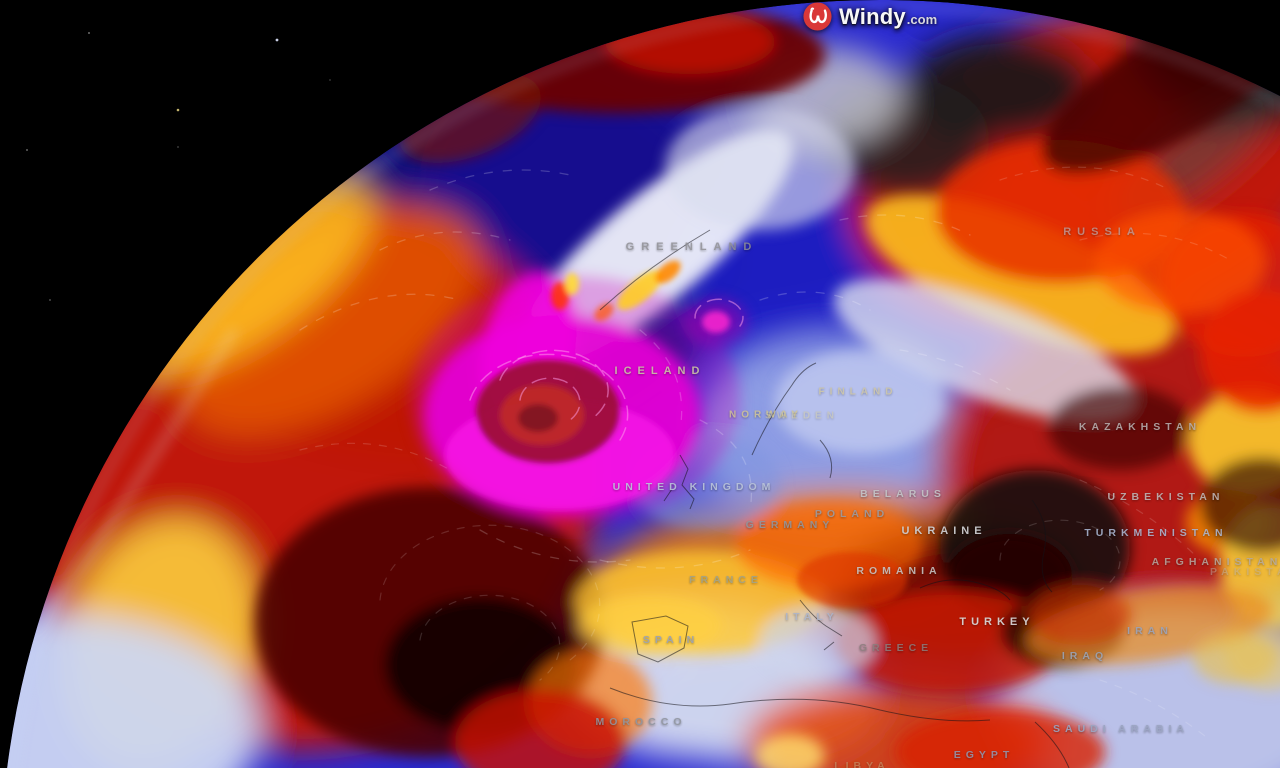 The height and width of the screenshot is (768, 1280). Describe the element at coordinates (178, 166) in the screenshot. I see `stars` at that location.